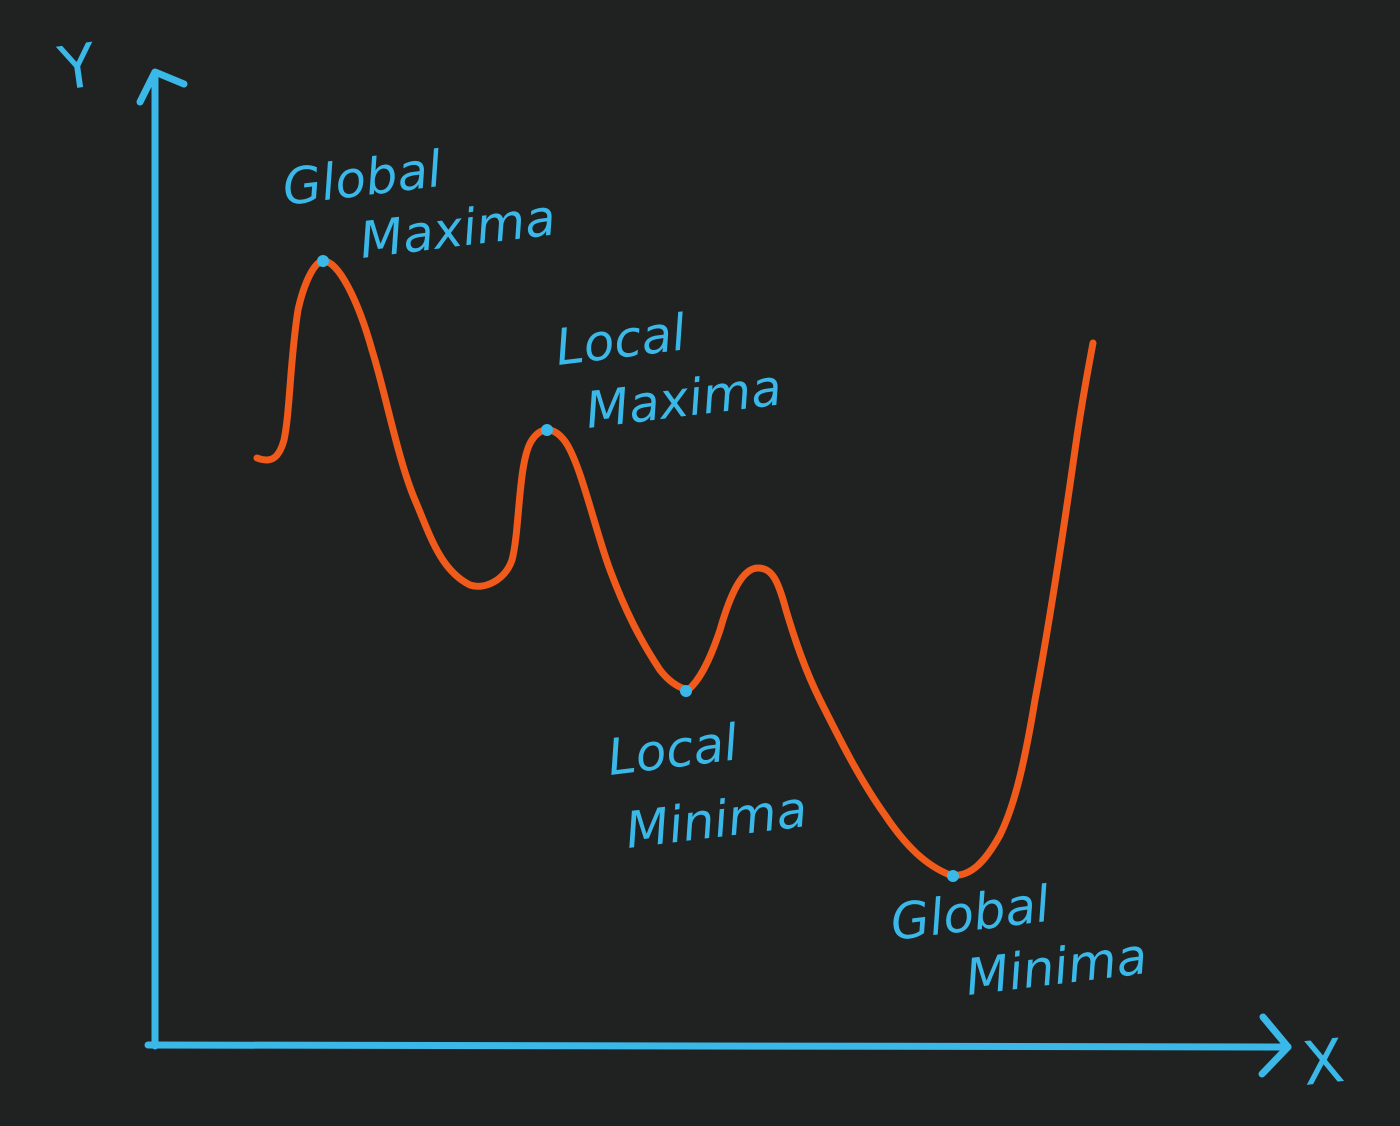 This screenshot has height=1126, width=1400. I want to click on local-minima-label-line2: Minima, so click(716, 820).